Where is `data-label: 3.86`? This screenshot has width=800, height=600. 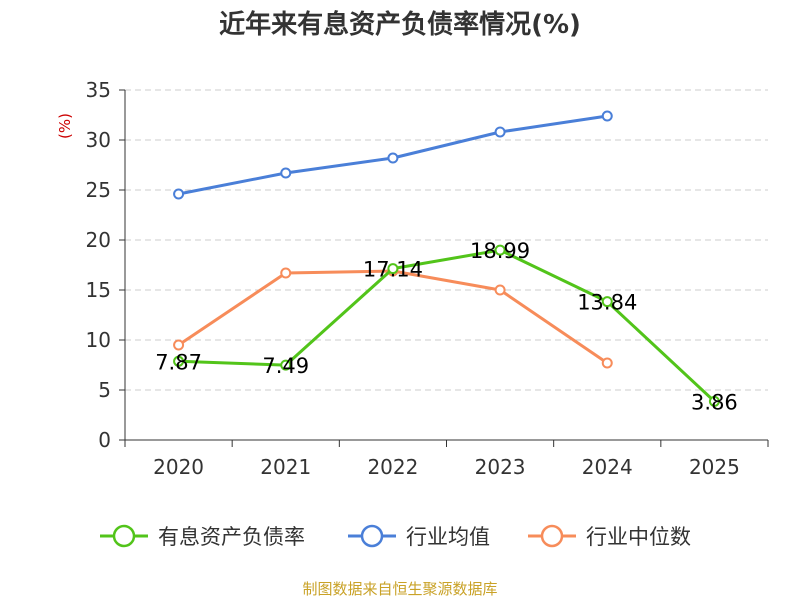
data-label: 3.86 is located at coordinates (714, 402).